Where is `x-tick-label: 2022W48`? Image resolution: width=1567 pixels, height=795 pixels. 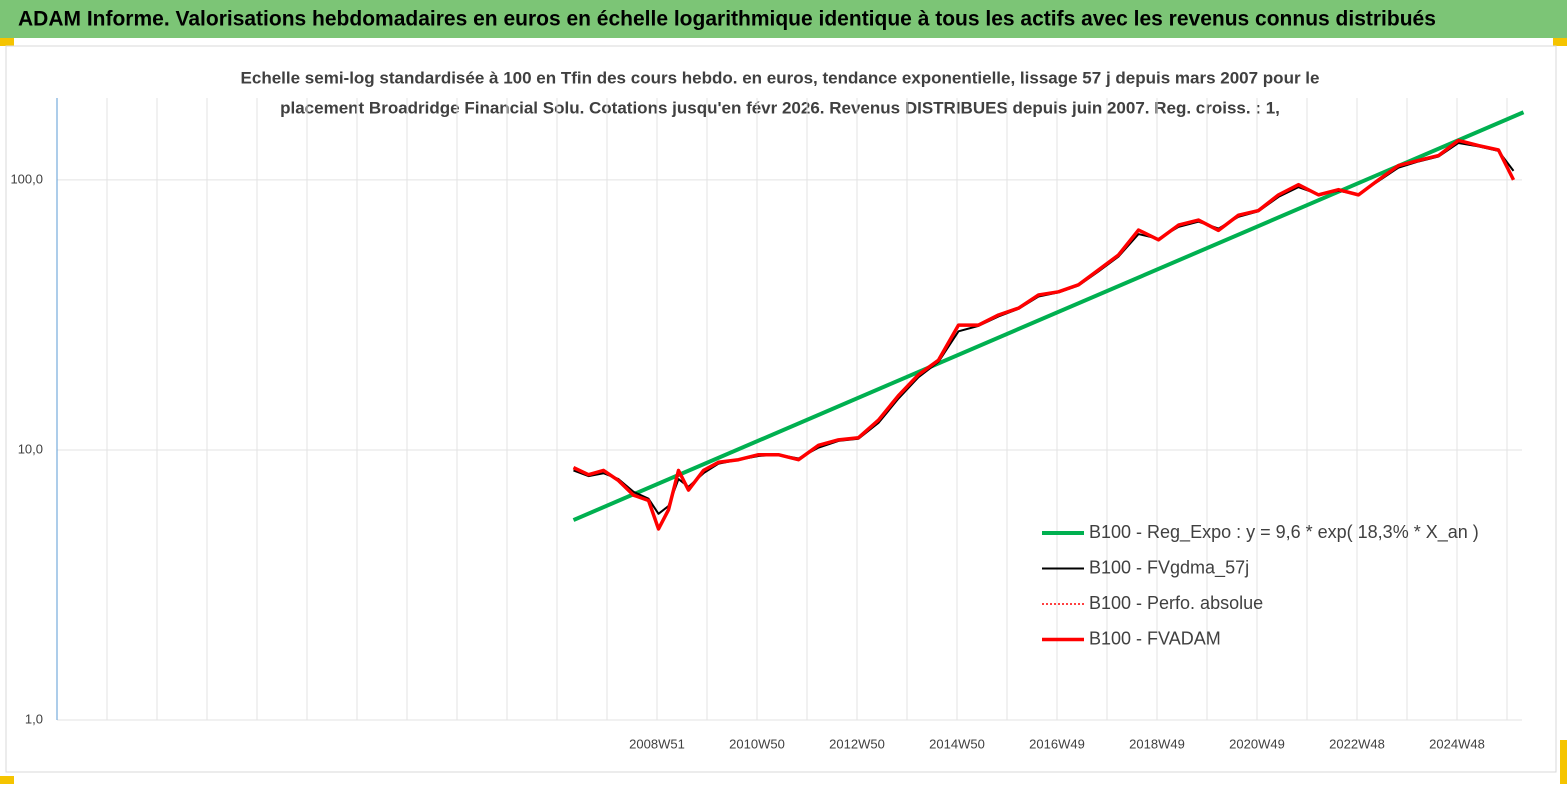
x-tick-label: 2022W48 is located at coordinates (1357, 743).